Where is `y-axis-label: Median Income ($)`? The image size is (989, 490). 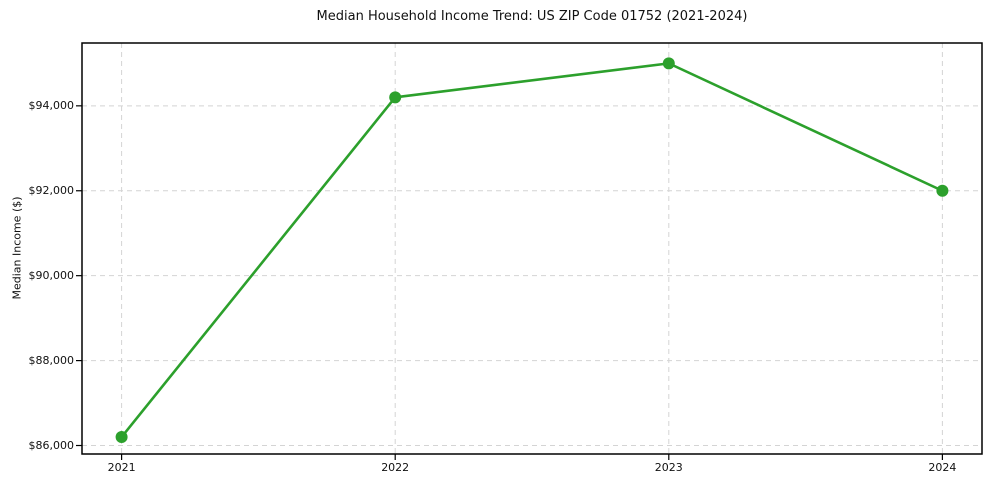
y-axis-label: Median Income ($) is located at coordinates (17, 248).